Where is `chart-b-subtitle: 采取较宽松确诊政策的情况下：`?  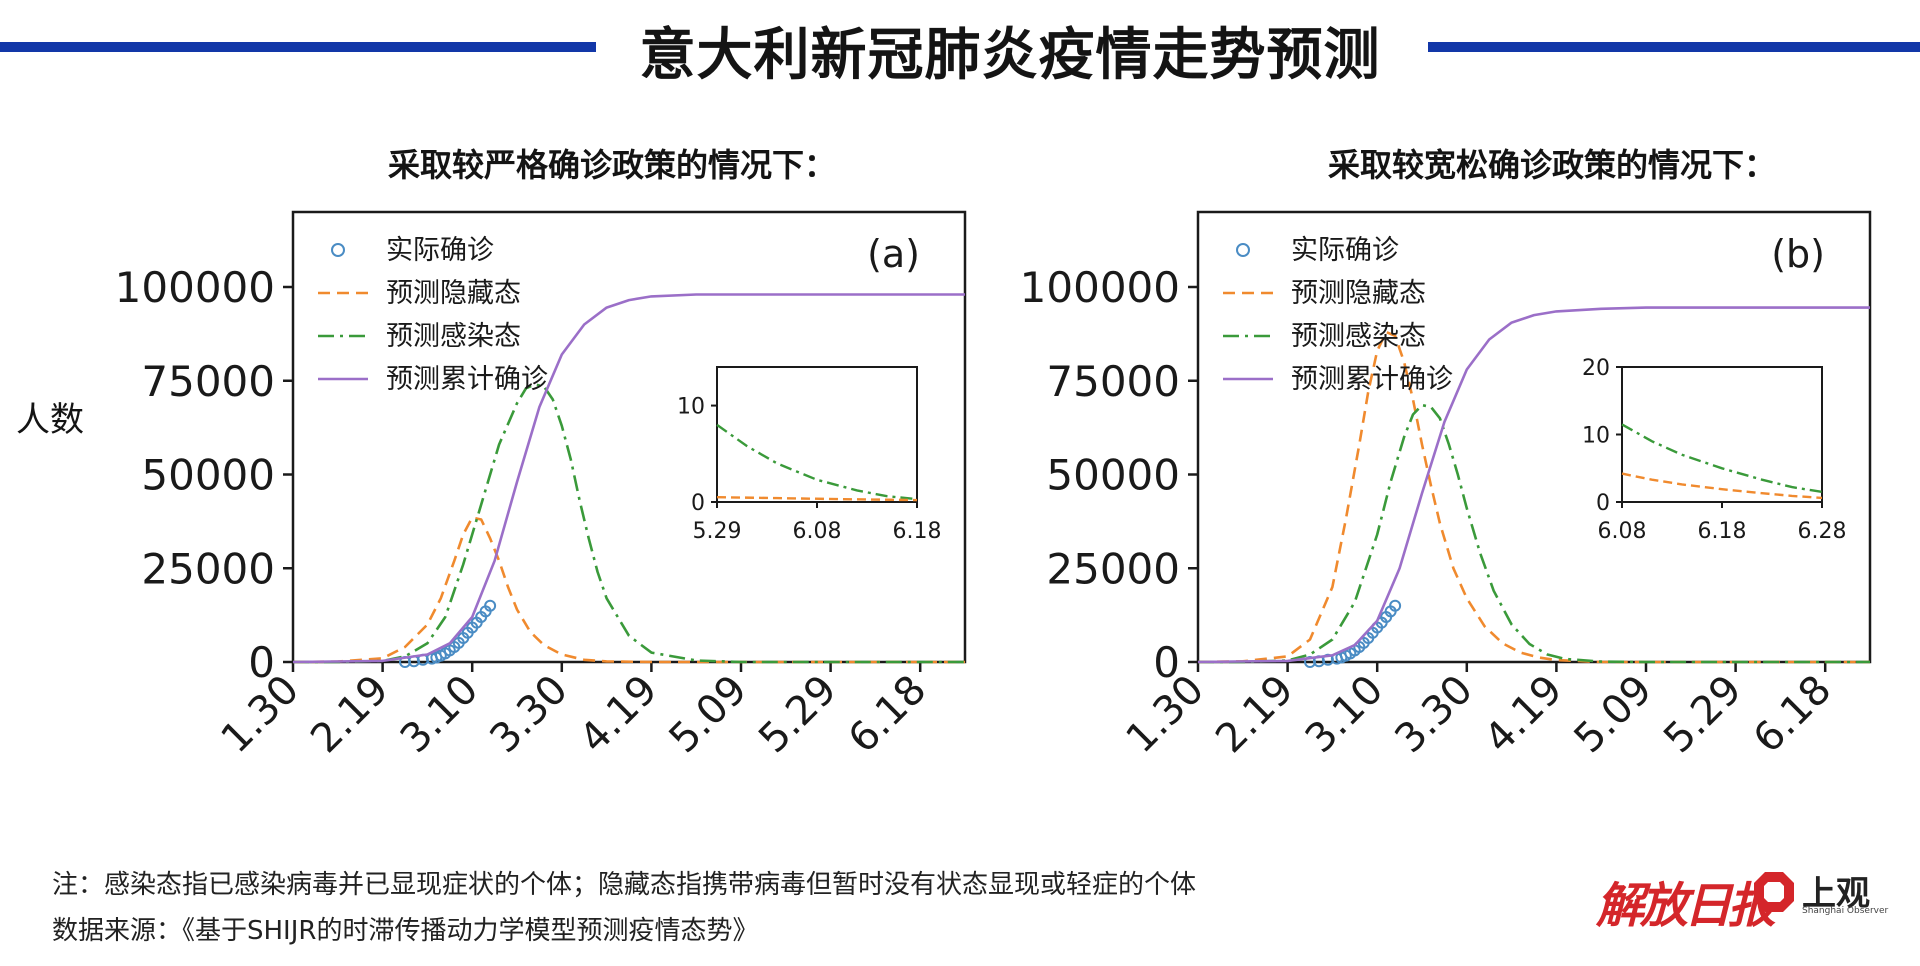 chart-b-subtitle: 采取较宽松确诊政策的情况下： is located at coordinates (1552, 165).